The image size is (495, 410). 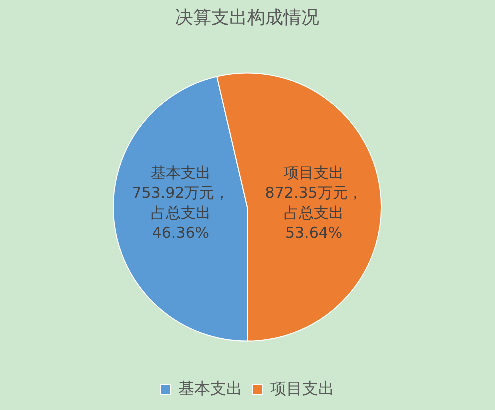 I want to click on chart-title: 决算支出构成情况, so click(x=248, y=17).